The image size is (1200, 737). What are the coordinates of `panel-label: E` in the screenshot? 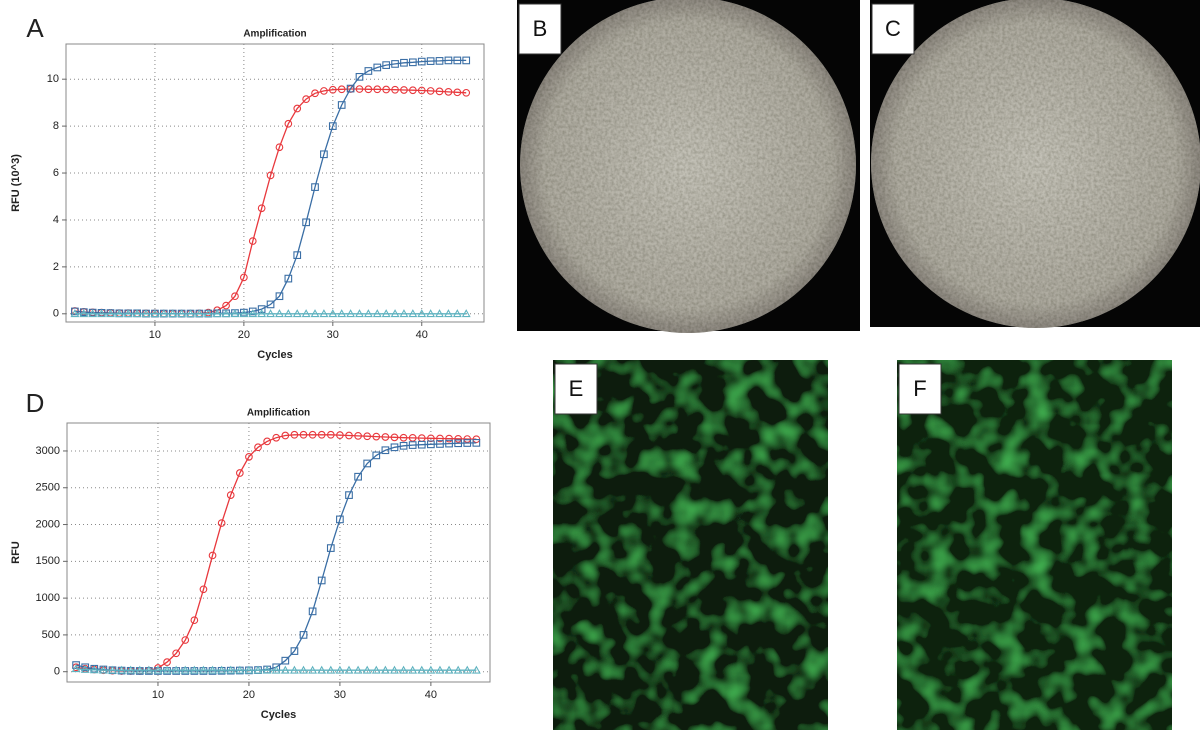 It's located at (576, 388).